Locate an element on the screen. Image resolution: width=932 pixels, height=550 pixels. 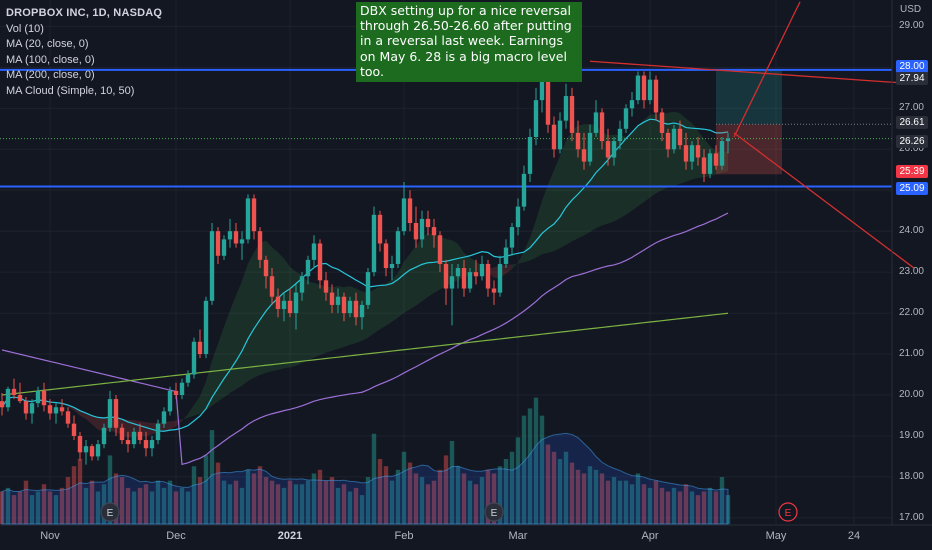
legend-ma20: MA (20, close, 0) is located at coordinates (47, 44).